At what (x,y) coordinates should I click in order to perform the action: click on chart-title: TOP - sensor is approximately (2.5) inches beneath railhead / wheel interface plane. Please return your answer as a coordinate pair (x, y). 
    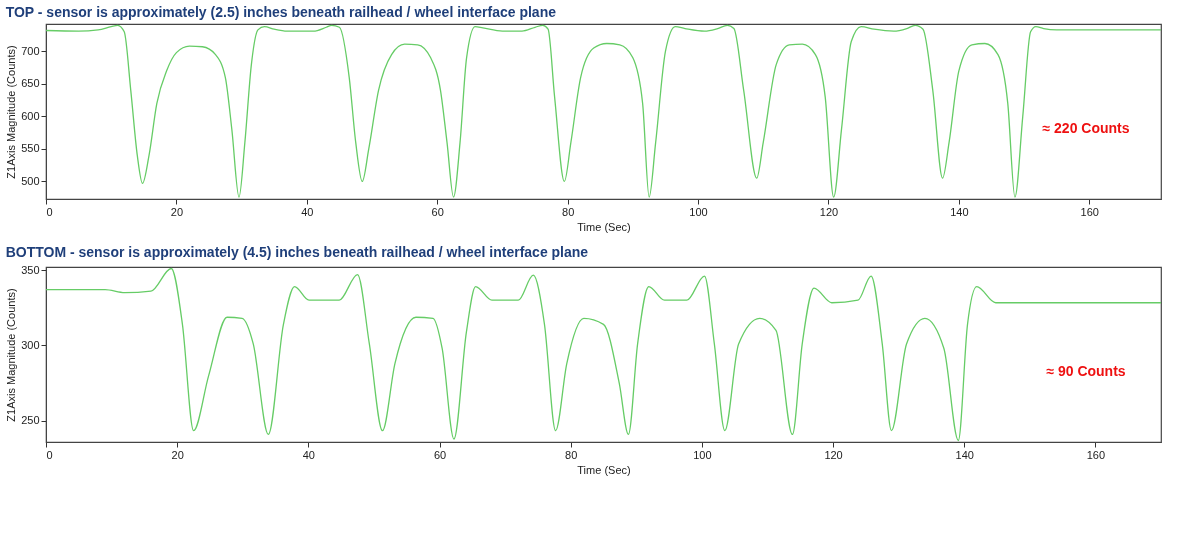
    Looking at the image, I should click on (281, 12).